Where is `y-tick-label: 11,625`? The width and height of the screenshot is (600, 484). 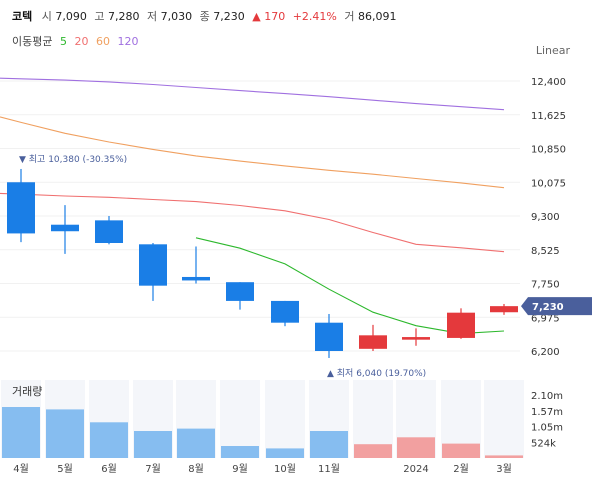
y-tick-label: 11,625 is located at coordinates (548, 116).